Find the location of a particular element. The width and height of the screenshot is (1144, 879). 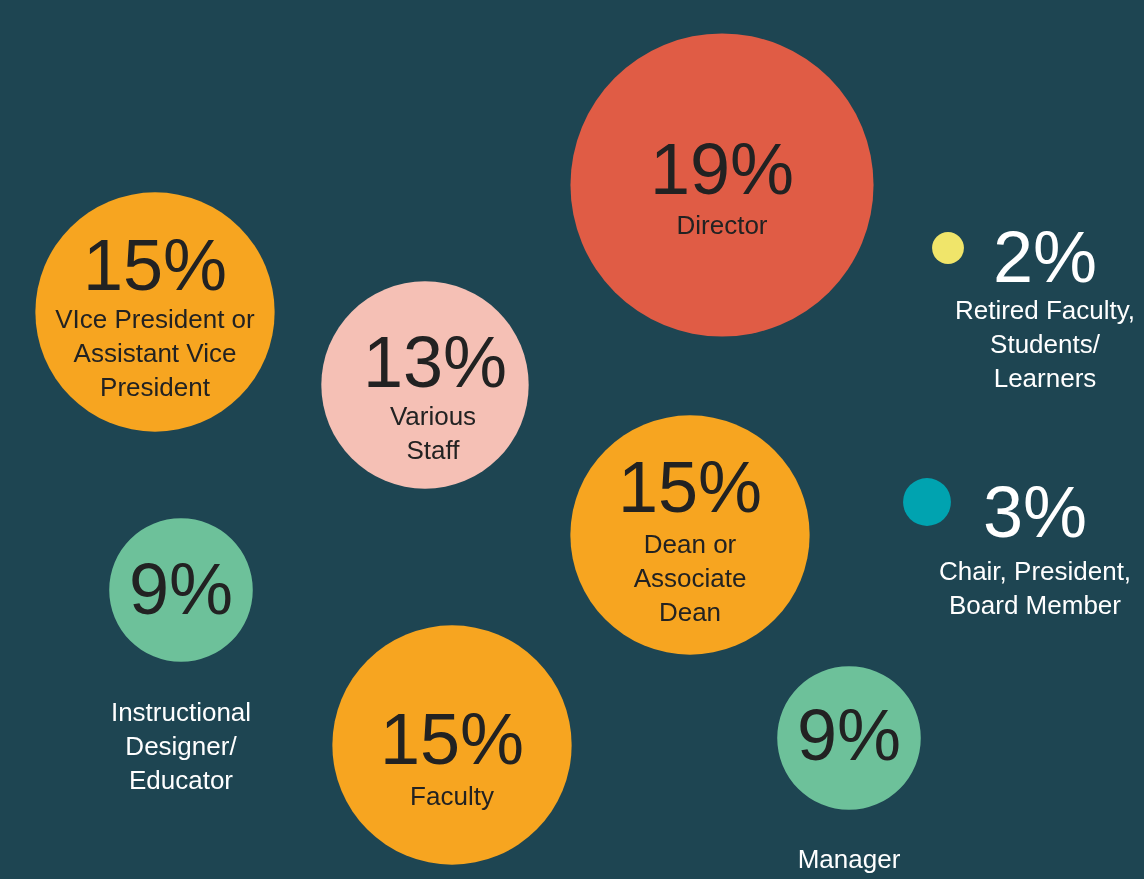

category-label: Faculty is located at coordinates (452, 796).